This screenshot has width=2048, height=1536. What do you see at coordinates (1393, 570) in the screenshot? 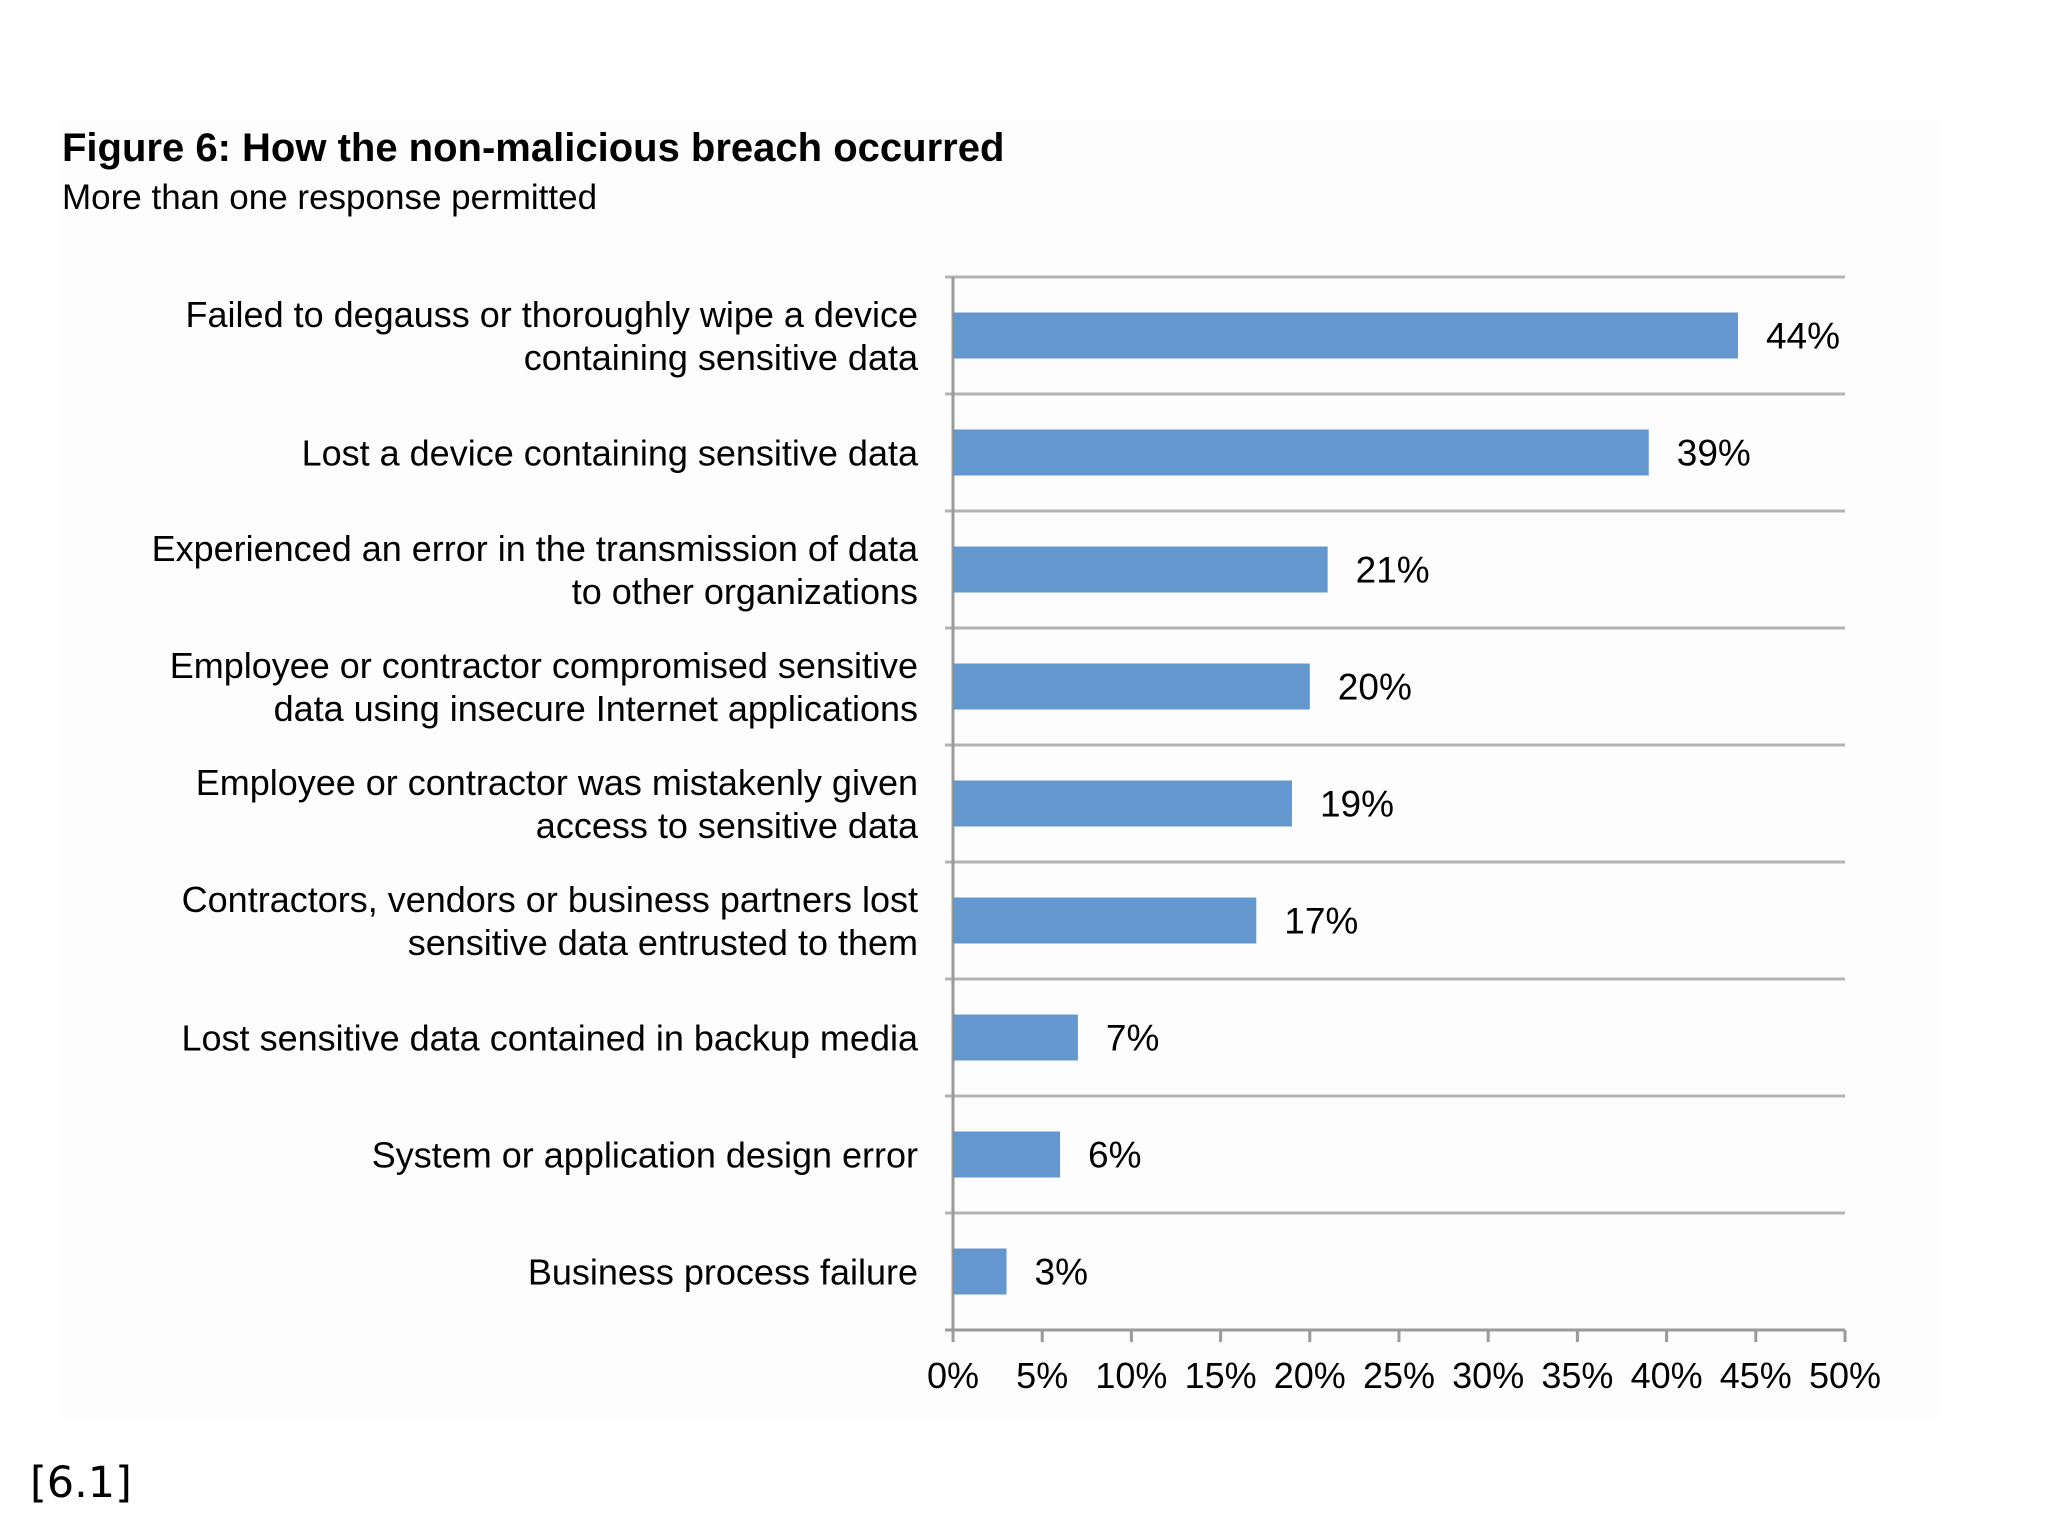
I see `data-label: 21%` at bounding box center [1393, 570].